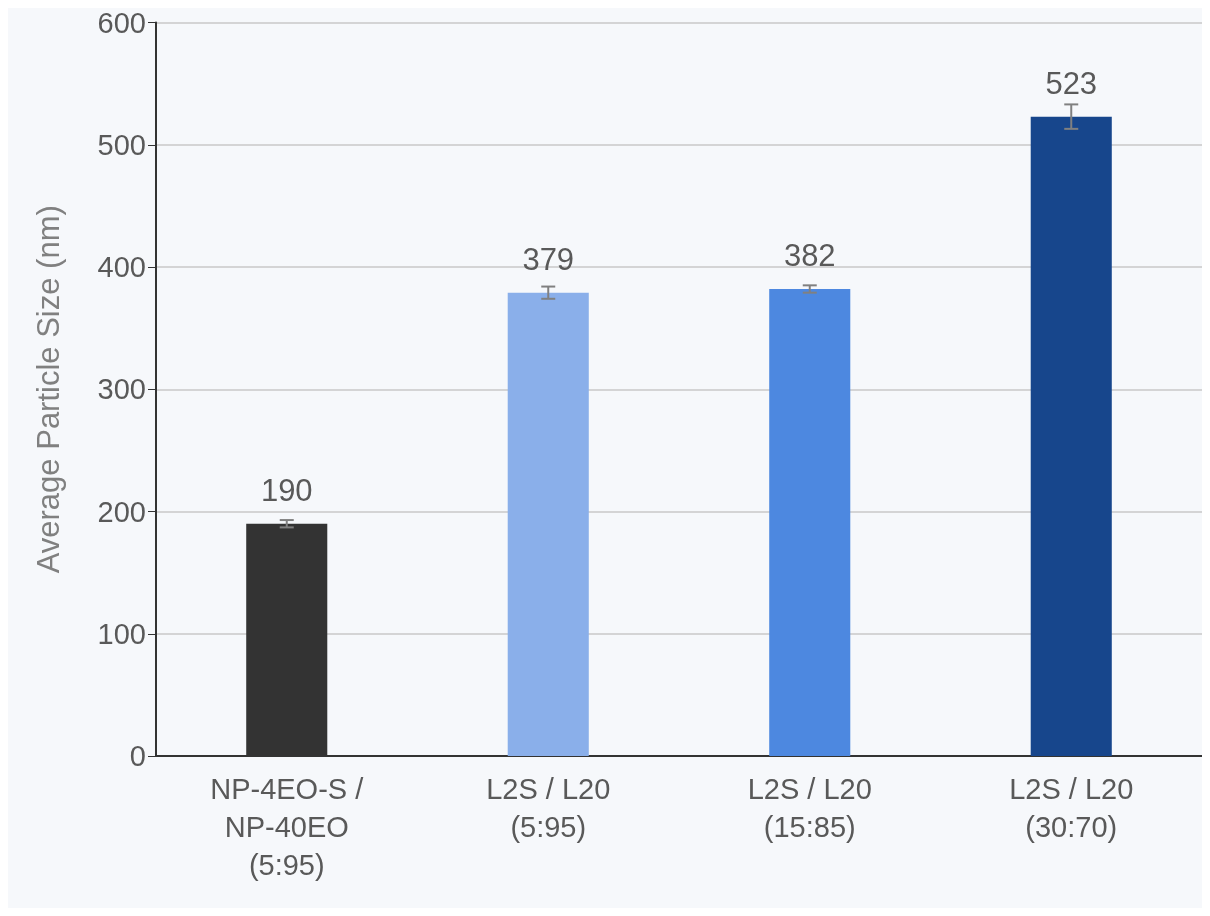 The width and height of the screenshot is (1210, 916). What do you see at coordinates (1071, 808) in the screenshot?
I see `x-tick-label: L2S / L20 (30:70)` at bounding box center [1071, 808].